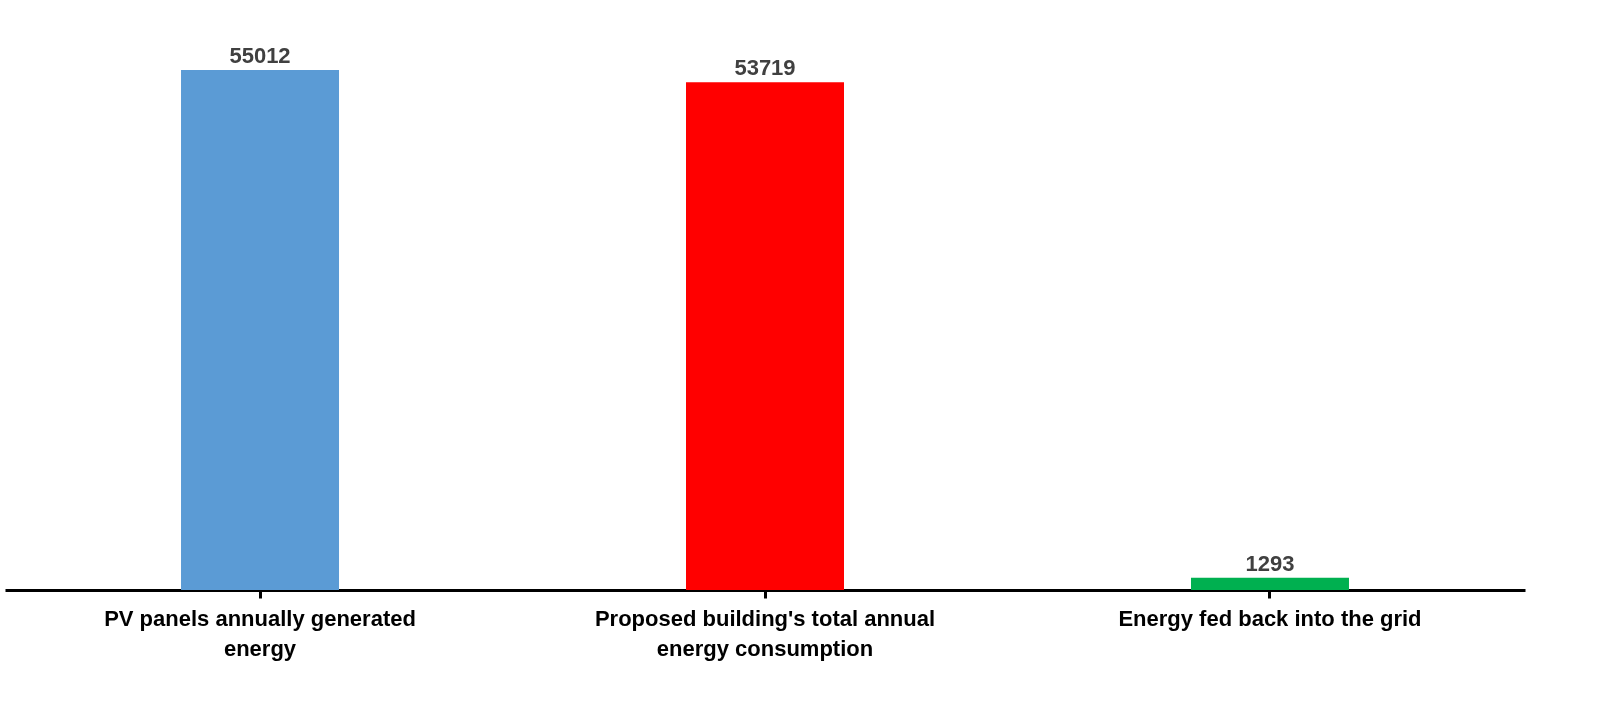  What do you see at coordinates (765, 68) in the screenshot?
I see `data-label: 53719` at bounding box center [765, 68].